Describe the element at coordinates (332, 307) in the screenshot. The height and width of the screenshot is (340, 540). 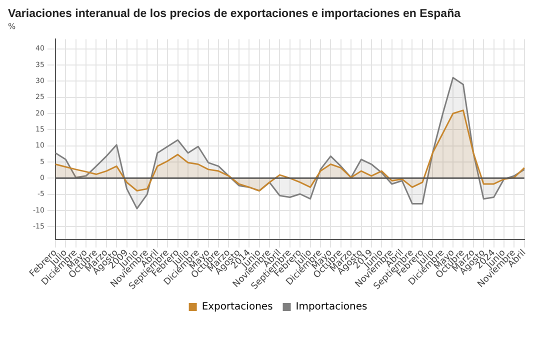
I see `legend-label: Importaciones` at that location.